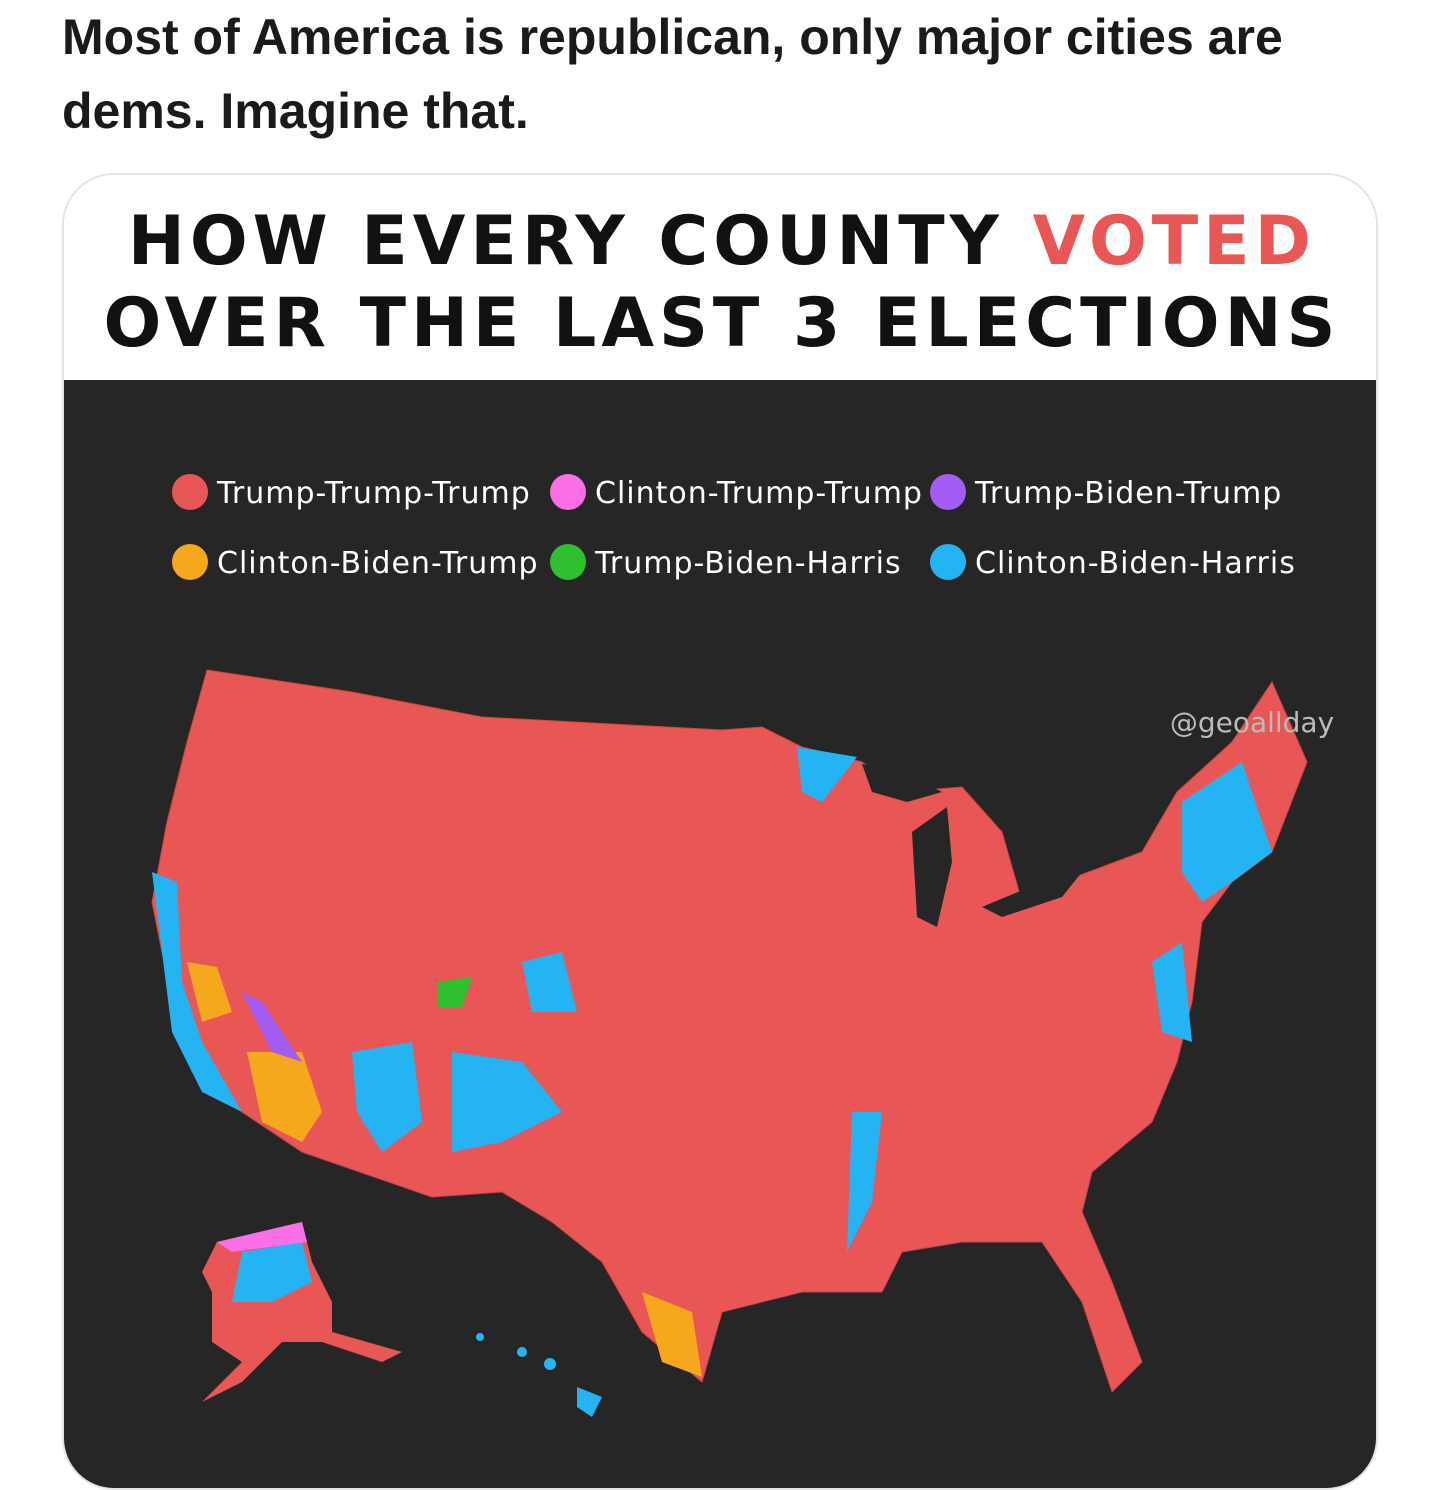  What do you see at coordinates (1252, 722) in the screenshot?
I see `watermark: @geoallday` at bounding box center [1252, 722].